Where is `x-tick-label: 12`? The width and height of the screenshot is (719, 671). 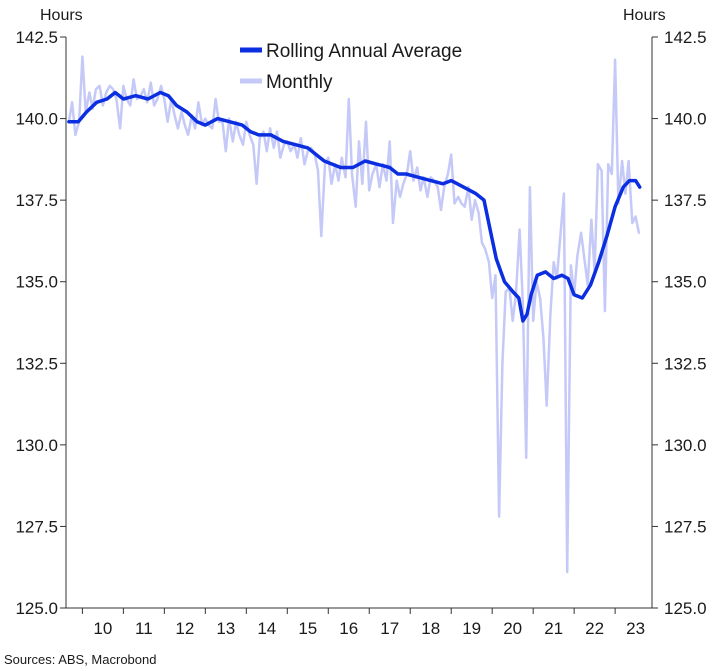
x-tick-label: 12 is located at coordinates (184, 628).